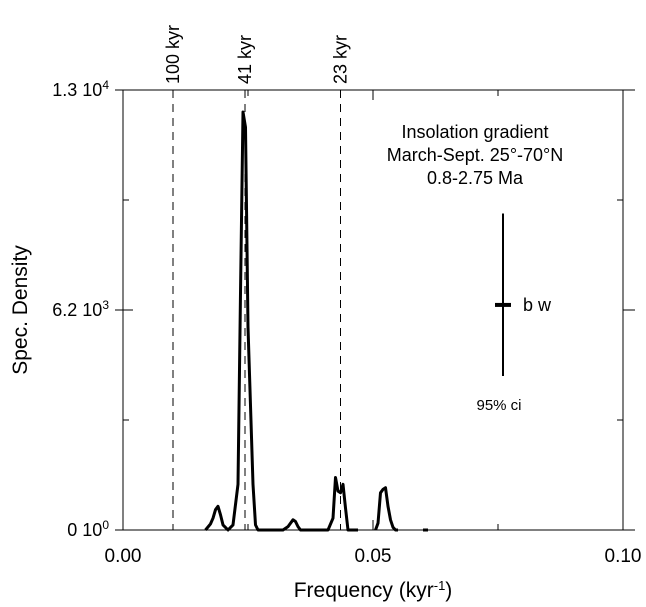  Describe the element at coordinates (341, 59) in the screenshot. I see `period-label: 23 kyr` at that location.